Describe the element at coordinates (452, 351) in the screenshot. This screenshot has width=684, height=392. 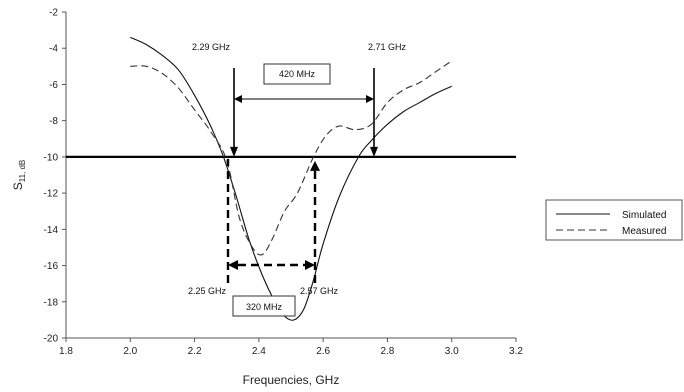
I see `x-tick-label: 3.0` at that location.